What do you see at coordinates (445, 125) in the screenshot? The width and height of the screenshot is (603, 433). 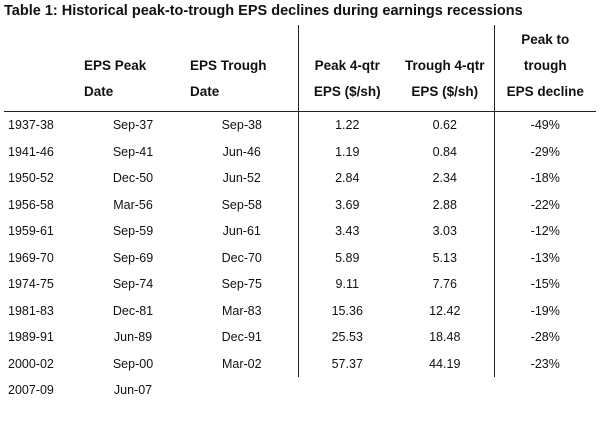 I see `trough-eps-cell: 0.62` at bounding box center [445, 125].